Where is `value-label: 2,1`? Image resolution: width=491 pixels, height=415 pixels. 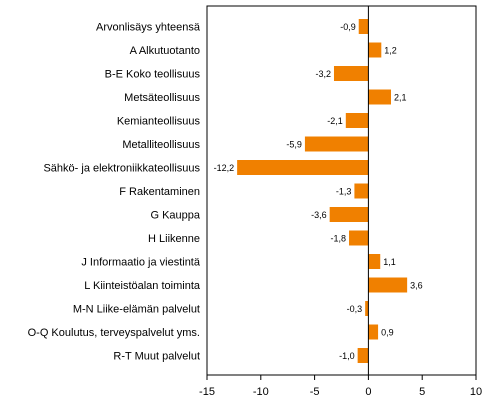 value-label: 2,1 is located at coordinates (400, 98).